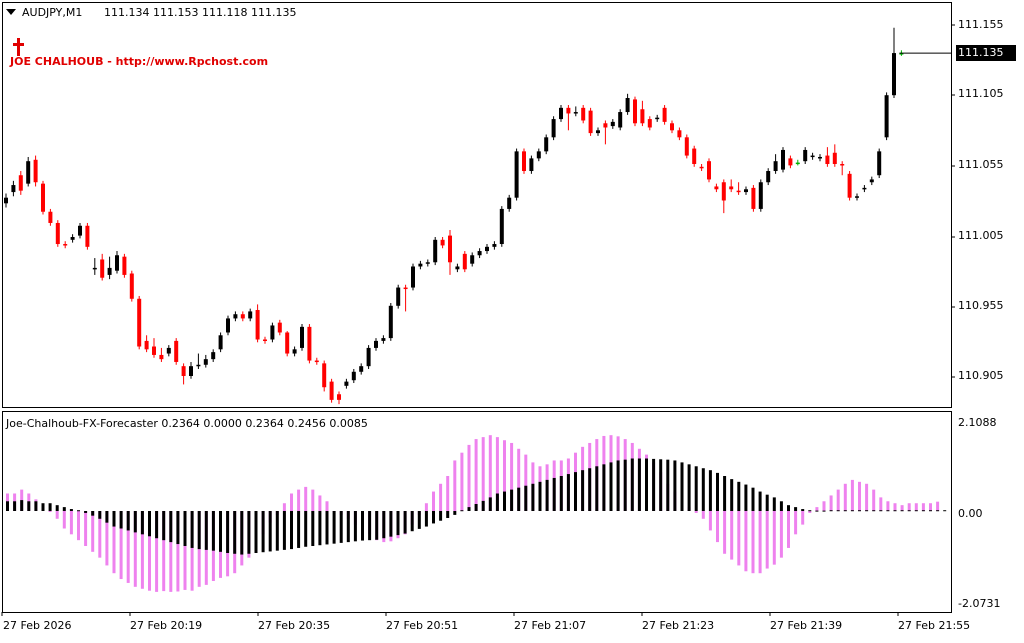 Image resolution: width=1024 pixels, height=643 pixels. I want to click on price-label: 111.155, so click(981, 24).